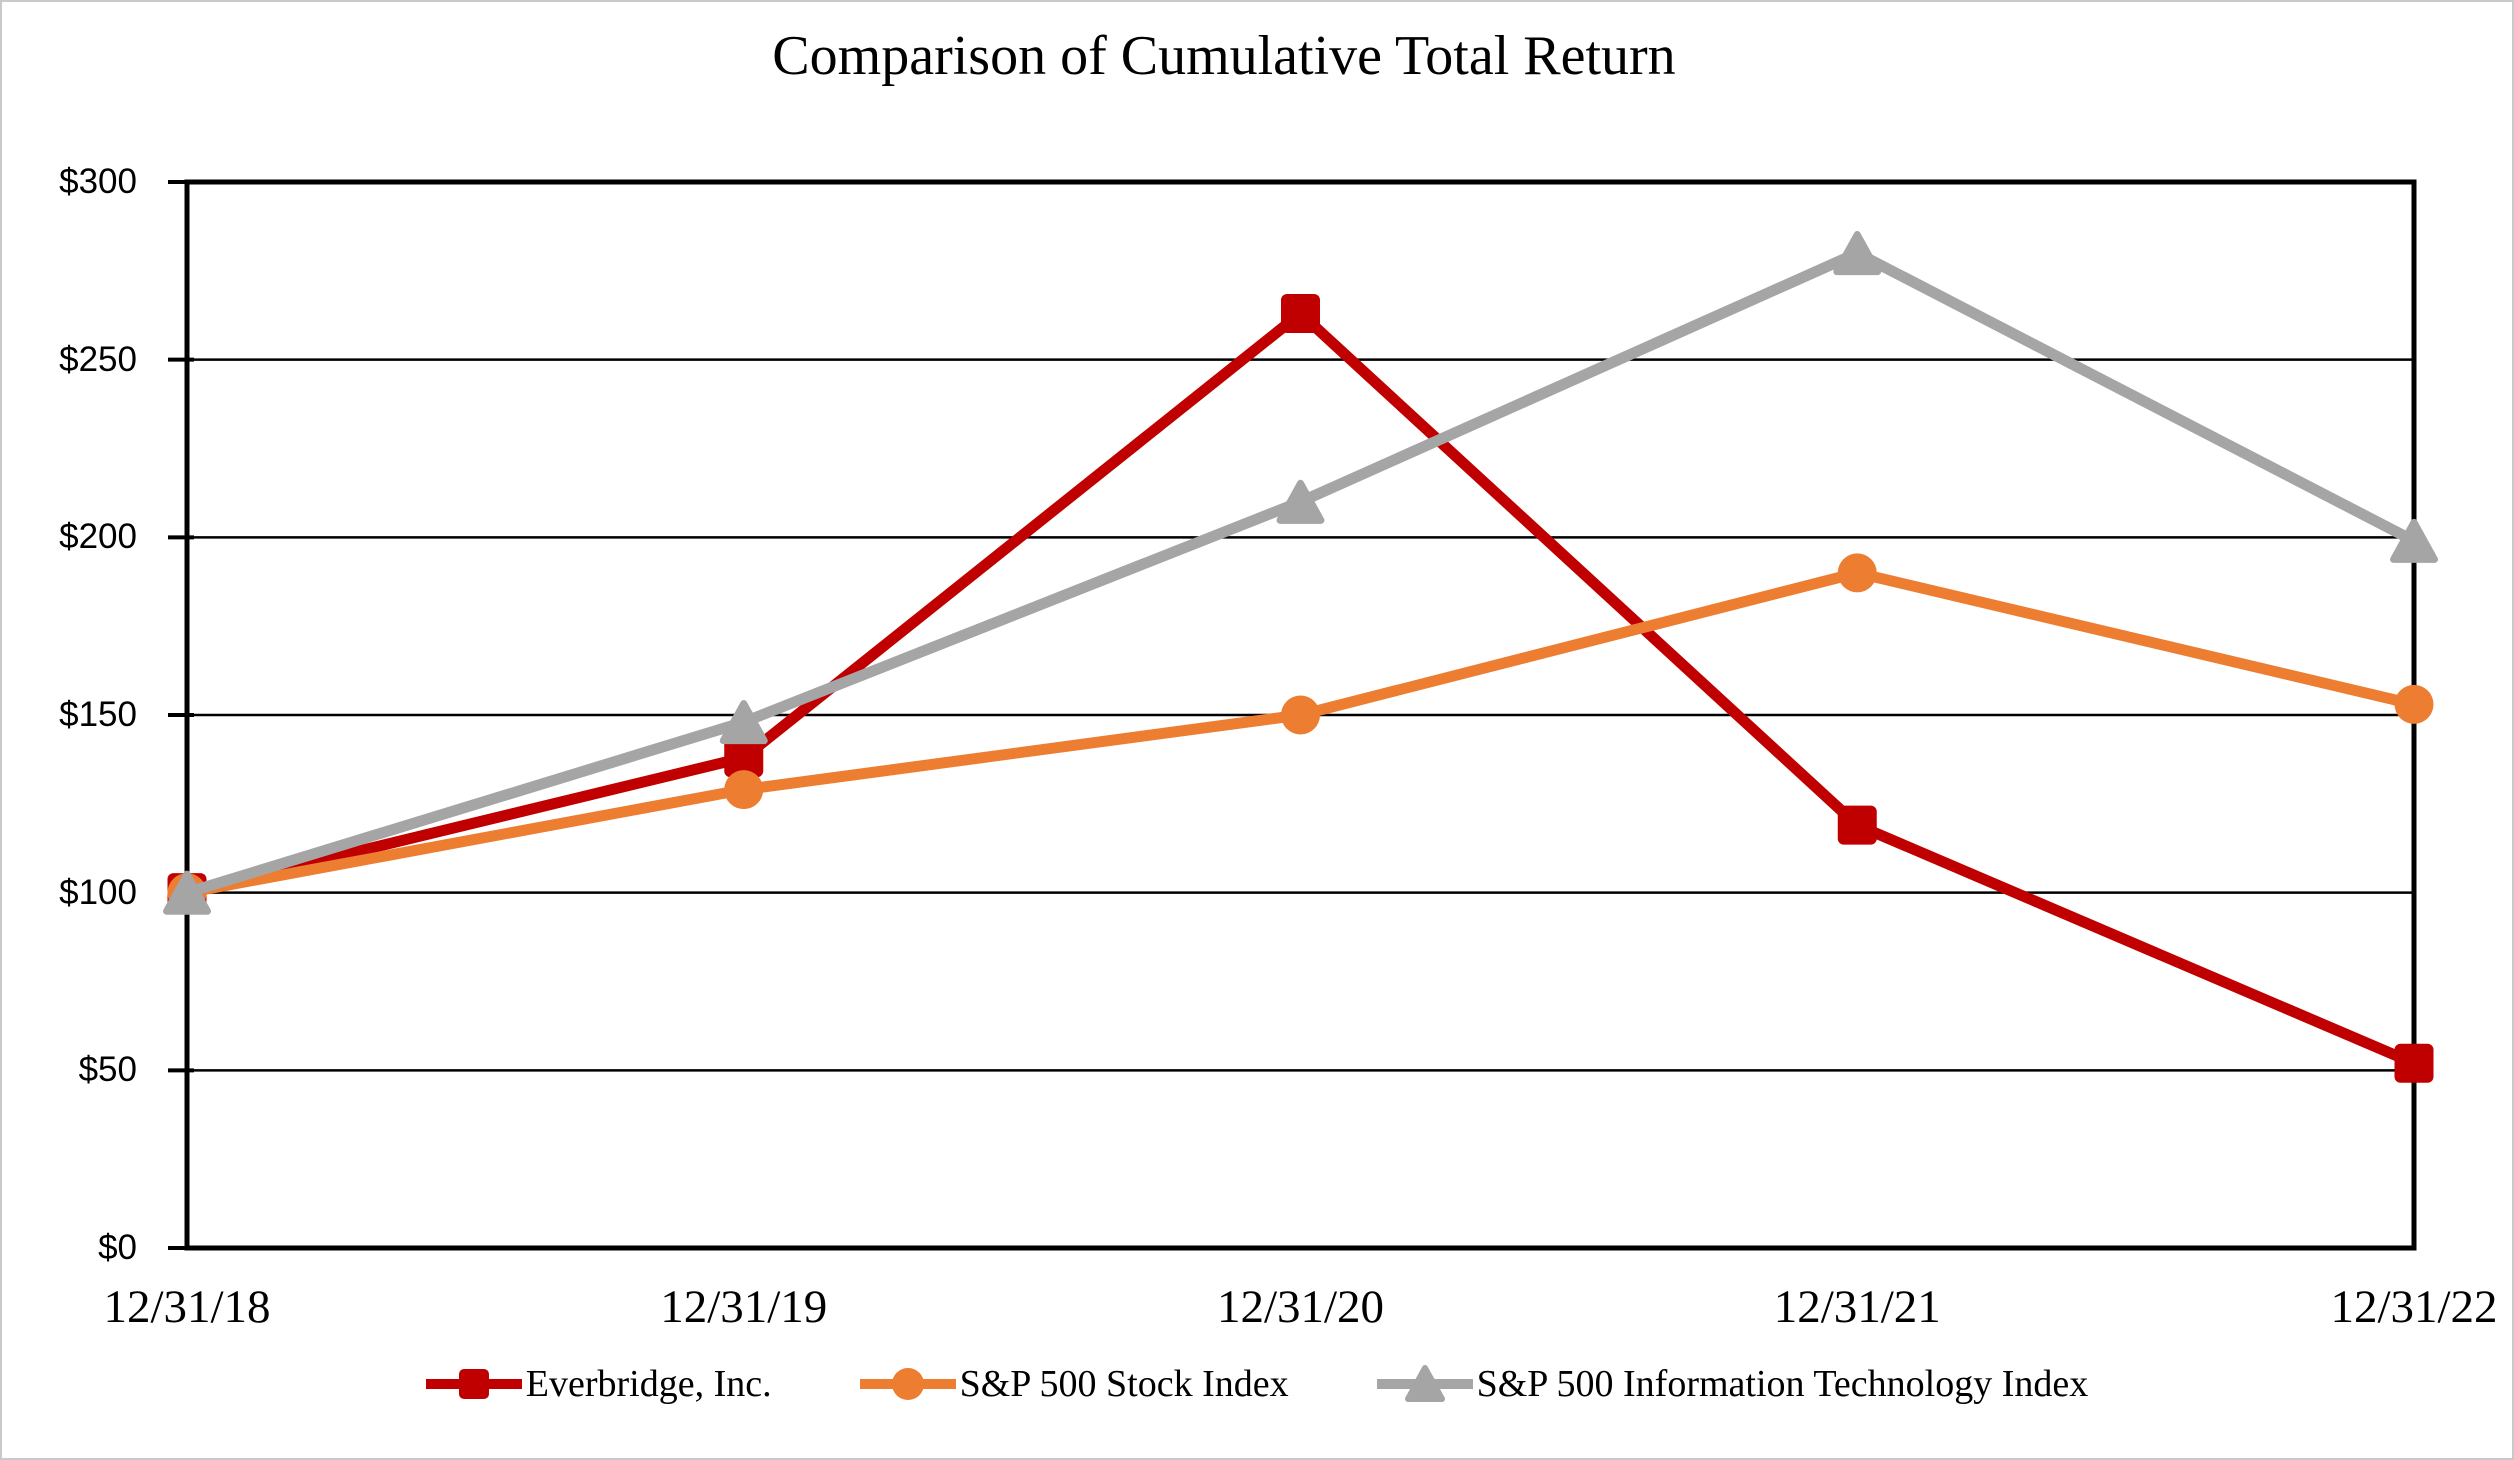  I want to click on y-axis-label: $150, so click(98, 714).